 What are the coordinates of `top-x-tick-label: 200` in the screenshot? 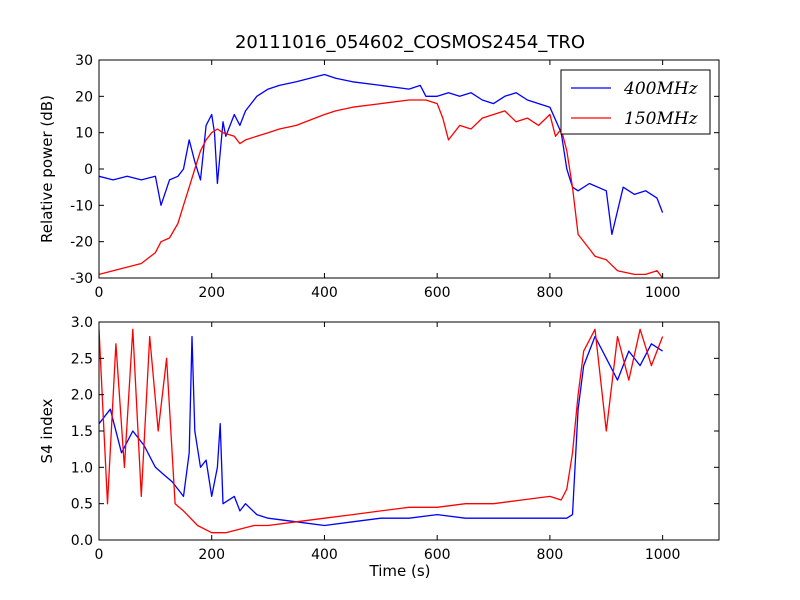 It's located at (211, 293).